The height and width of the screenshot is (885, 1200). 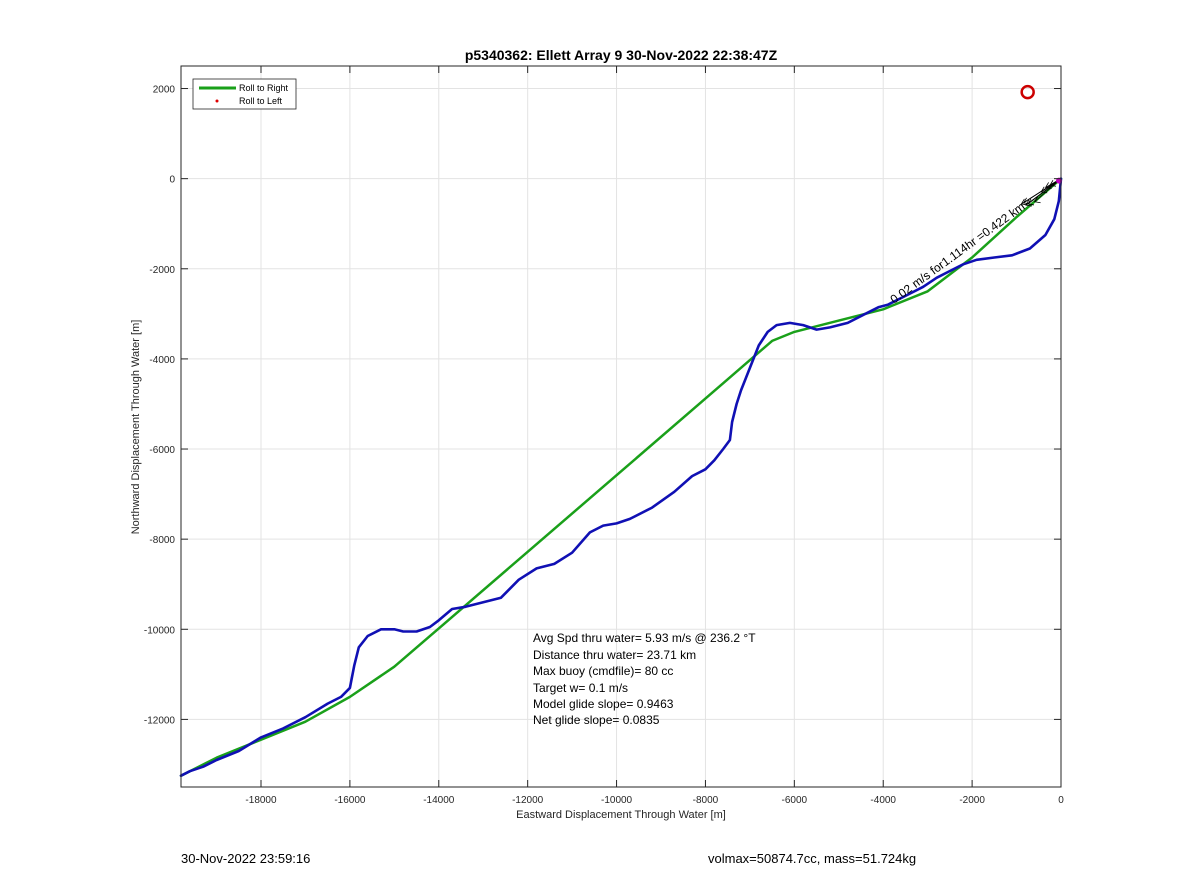 I want to click on current-arrows, so click(x=1041, y=192).